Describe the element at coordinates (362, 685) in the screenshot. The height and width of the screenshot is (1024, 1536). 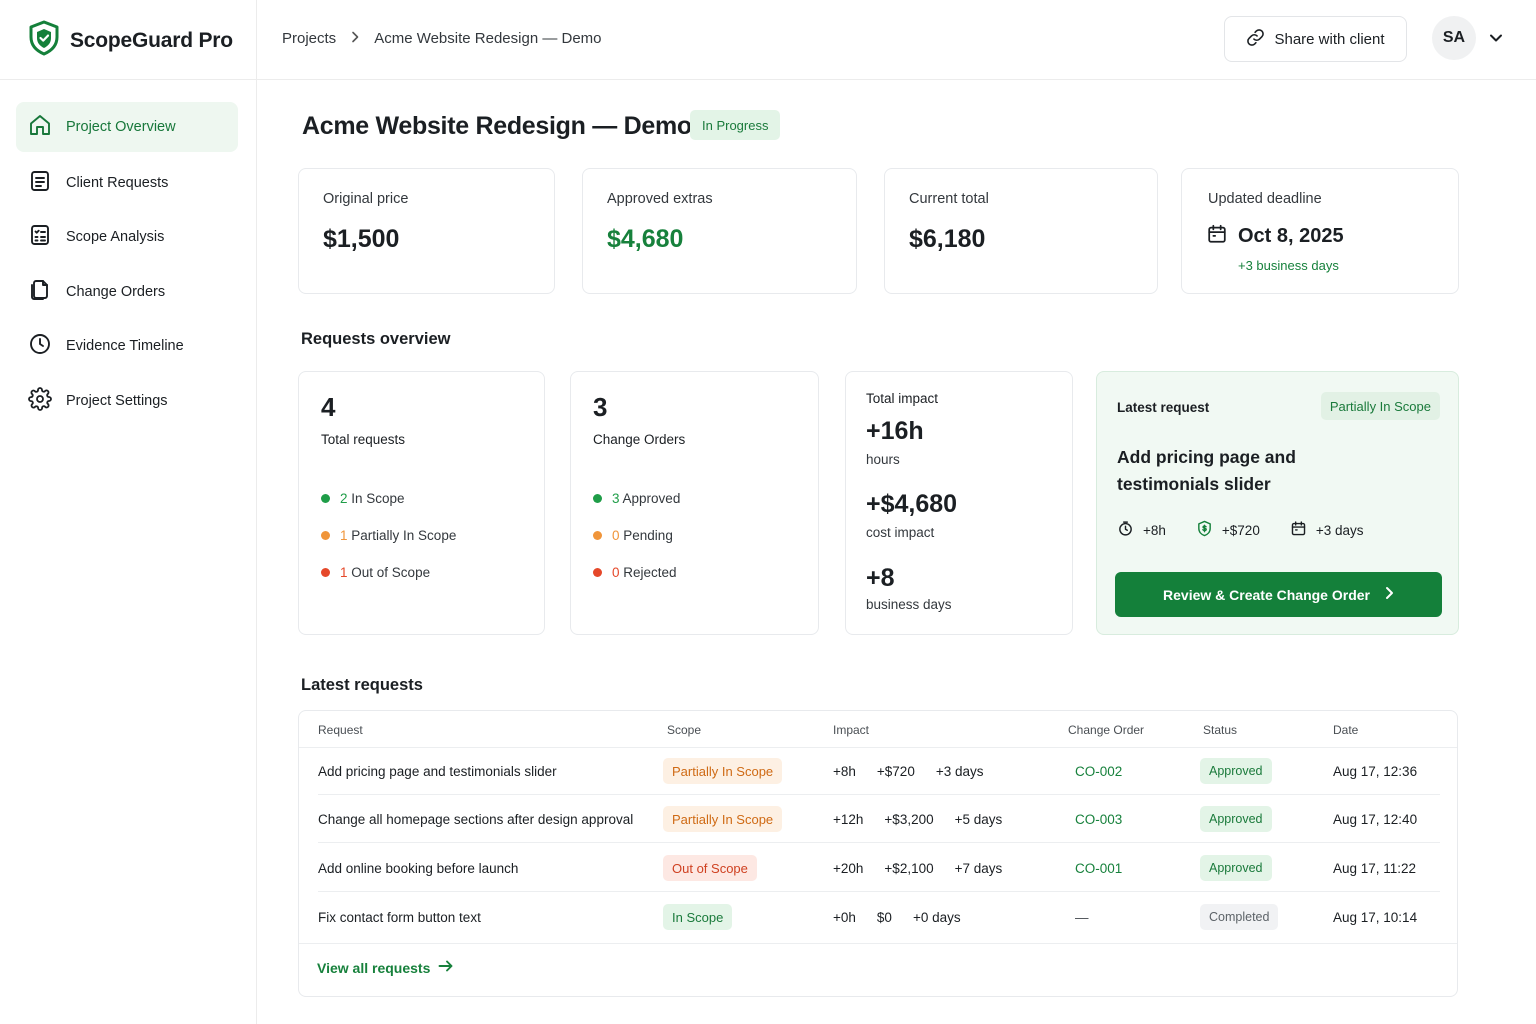
I see `latest-requests-heading: Latest requests` at that location.